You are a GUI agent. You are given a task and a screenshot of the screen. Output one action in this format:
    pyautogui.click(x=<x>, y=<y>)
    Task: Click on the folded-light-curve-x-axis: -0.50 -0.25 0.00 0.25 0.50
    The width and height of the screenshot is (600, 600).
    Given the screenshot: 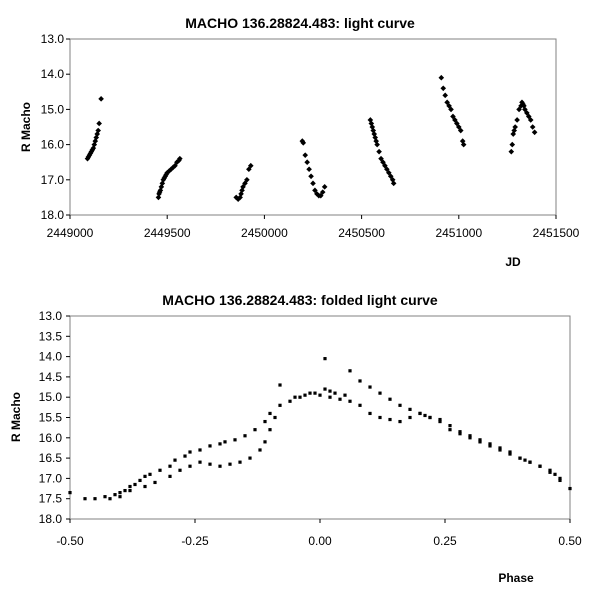 What is the action you would take?
    pyautogui.click(x=319, y=533)
    